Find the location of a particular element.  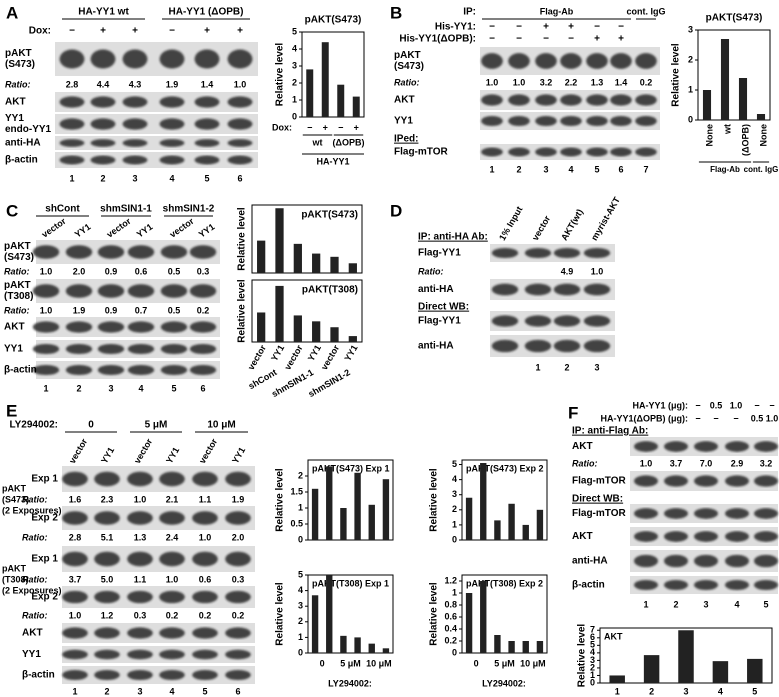

ratio-value: 1.0 is located at coordinates (646, 463).